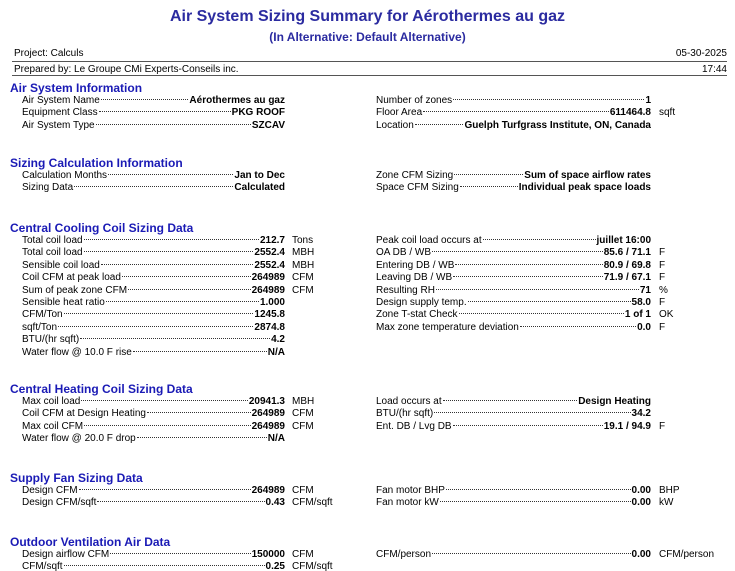 Image resolution: width=735 pixels, height=571 pixels. I want to click on field-row: CFM/sqft 0.25, so click(153, 566).